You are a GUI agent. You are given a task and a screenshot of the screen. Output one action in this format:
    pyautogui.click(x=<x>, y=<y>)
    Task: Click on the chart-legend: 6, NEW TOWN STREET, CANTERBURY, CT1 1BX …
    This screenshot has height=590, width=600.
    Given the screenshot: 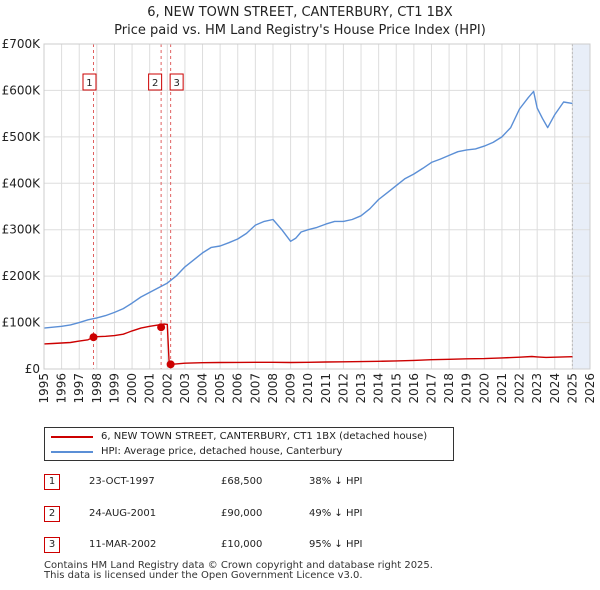 What is the action you would take?
    pyautogui.click(x=249, y=444)
    